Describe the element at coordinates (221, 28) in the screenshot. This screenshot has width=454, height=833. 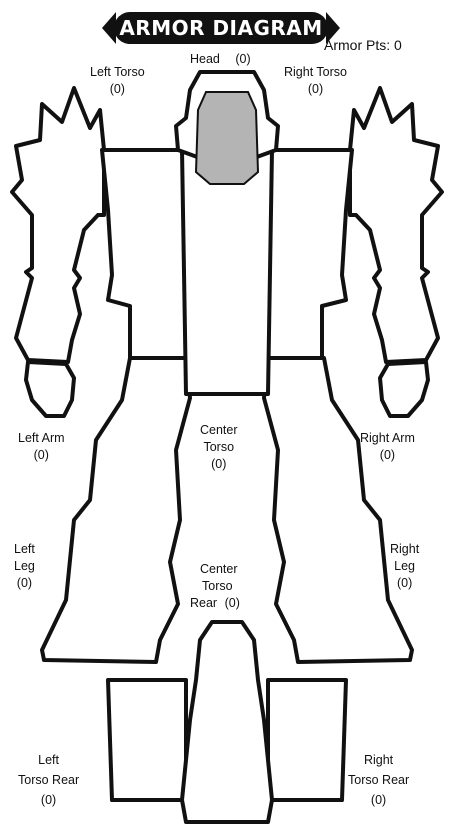
I see `diagram-title: ARMOR DIAGRAM` at that location.